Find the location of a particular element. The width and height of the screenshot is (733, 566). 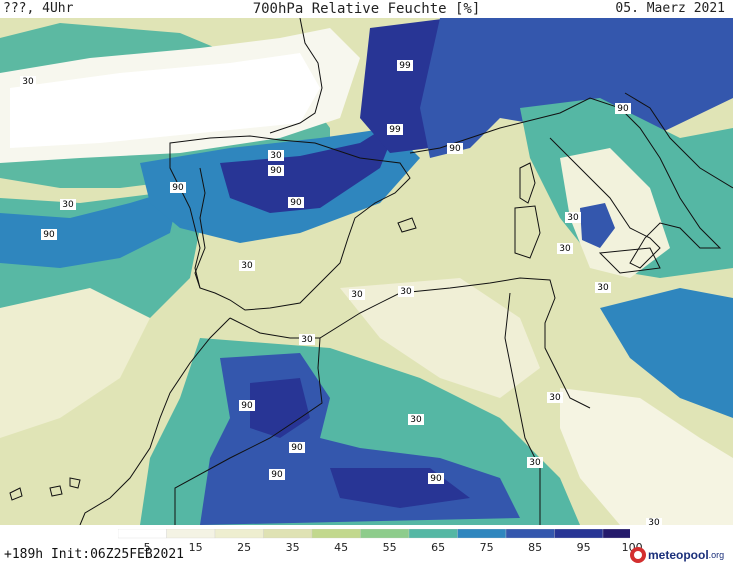

meteopool-logo: meteopool .org is located at coordinates (677, 555).